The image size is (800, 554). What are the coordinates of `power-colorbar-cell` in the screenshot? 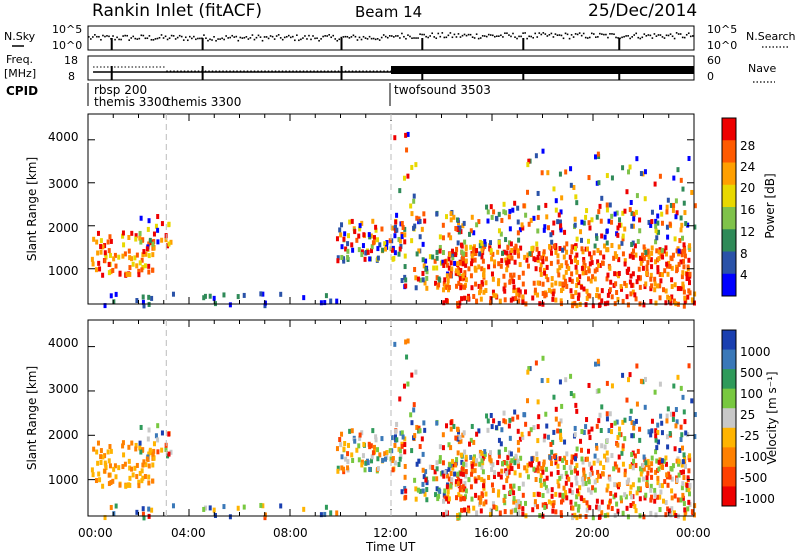 It's located at (729, 285).